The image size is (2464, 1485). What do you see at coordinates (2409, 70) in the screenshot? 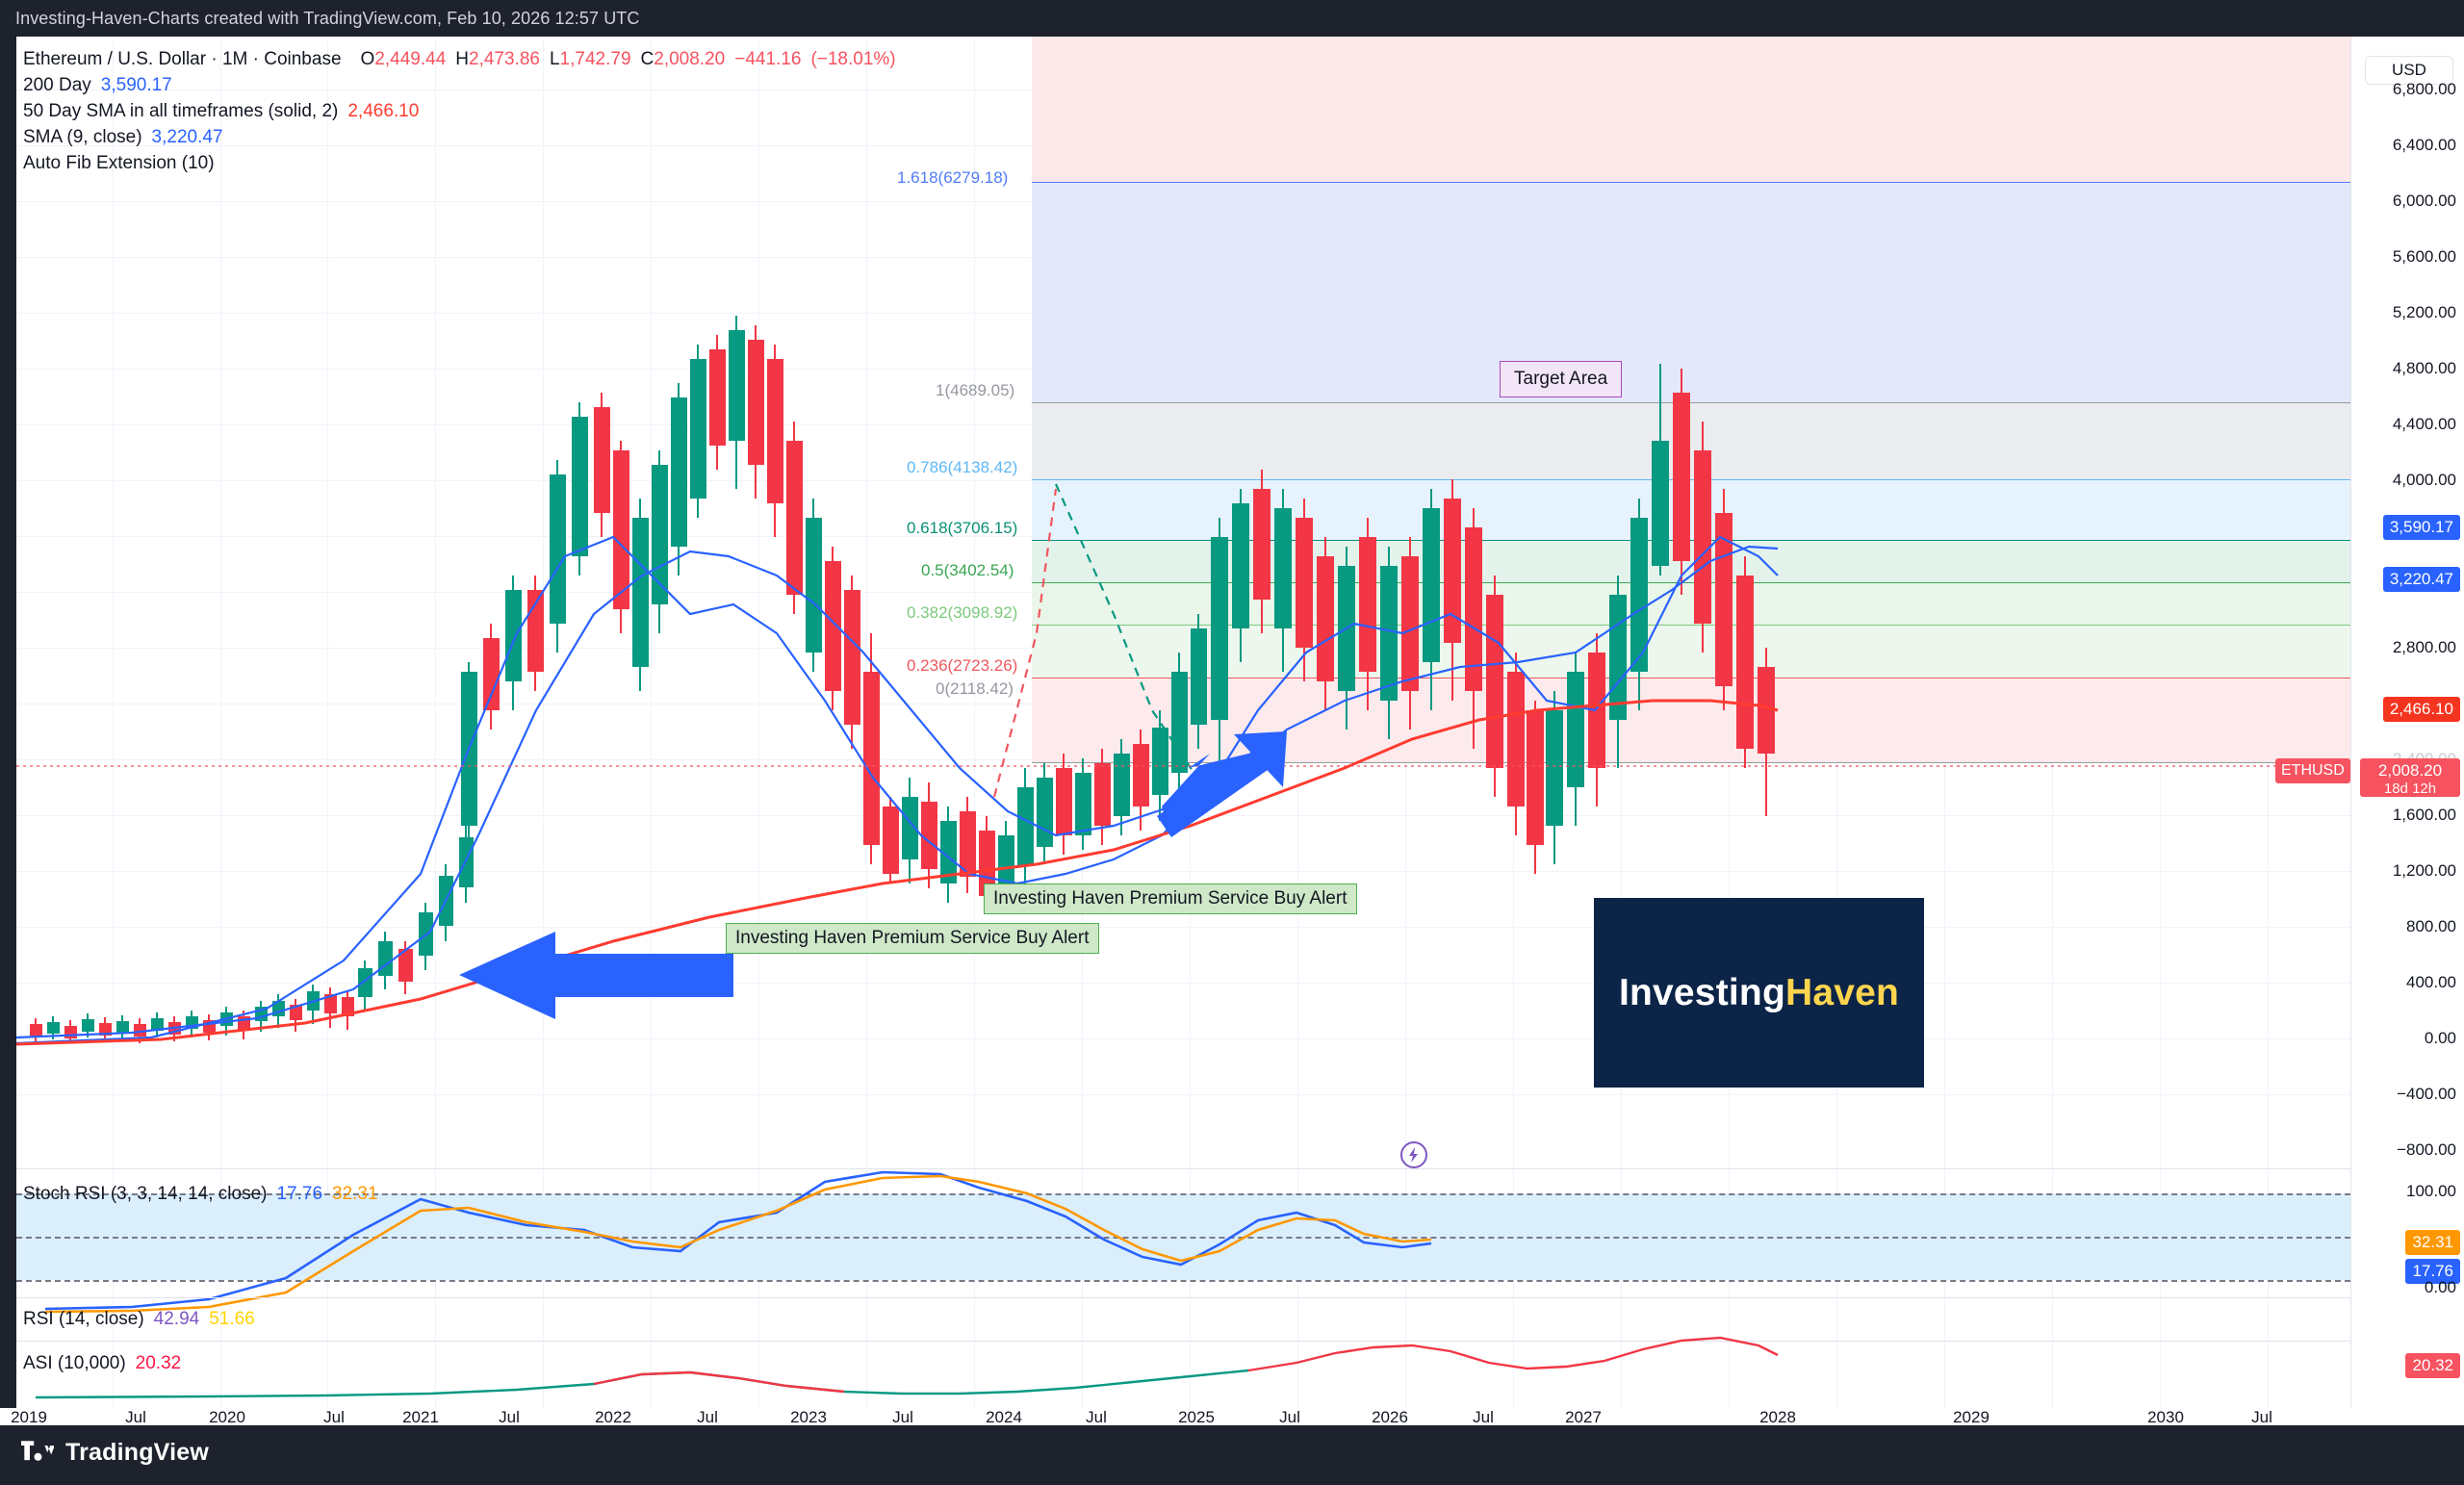
I see `currency-pill: USD` at bounding box center [2409, 70].